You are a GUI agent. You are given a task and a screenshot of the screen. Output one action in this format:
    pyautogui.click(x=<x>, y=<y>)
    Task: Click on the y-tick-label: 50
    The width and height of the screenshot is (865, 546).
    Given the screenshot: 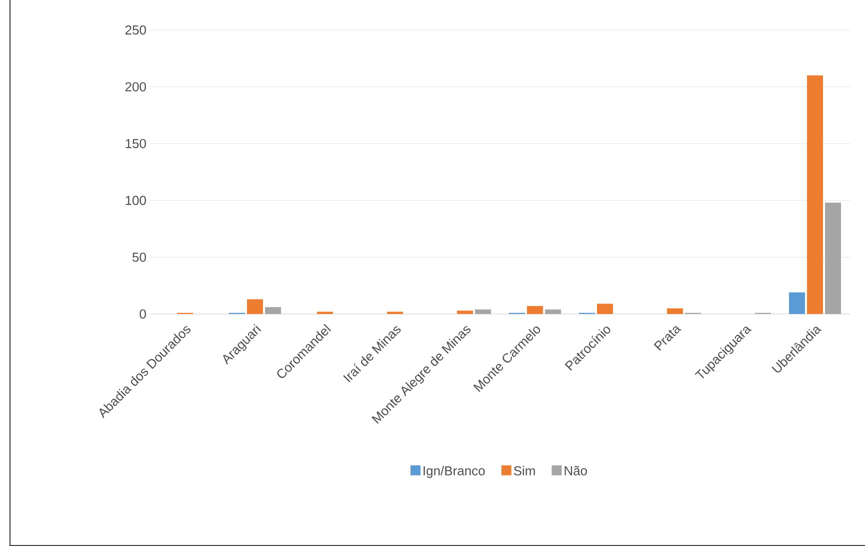 What is the action you would take?
    pyautogui.click(x=139, y=257)
    